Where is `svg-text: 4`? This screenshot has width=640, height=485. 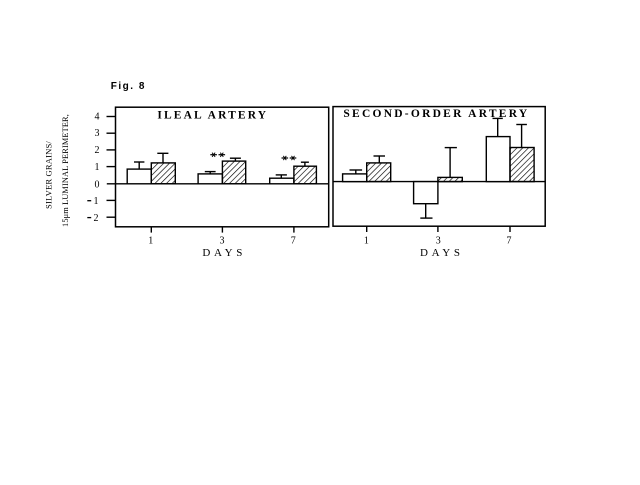
svg-text: 4 is located at coordinates (97, 116).